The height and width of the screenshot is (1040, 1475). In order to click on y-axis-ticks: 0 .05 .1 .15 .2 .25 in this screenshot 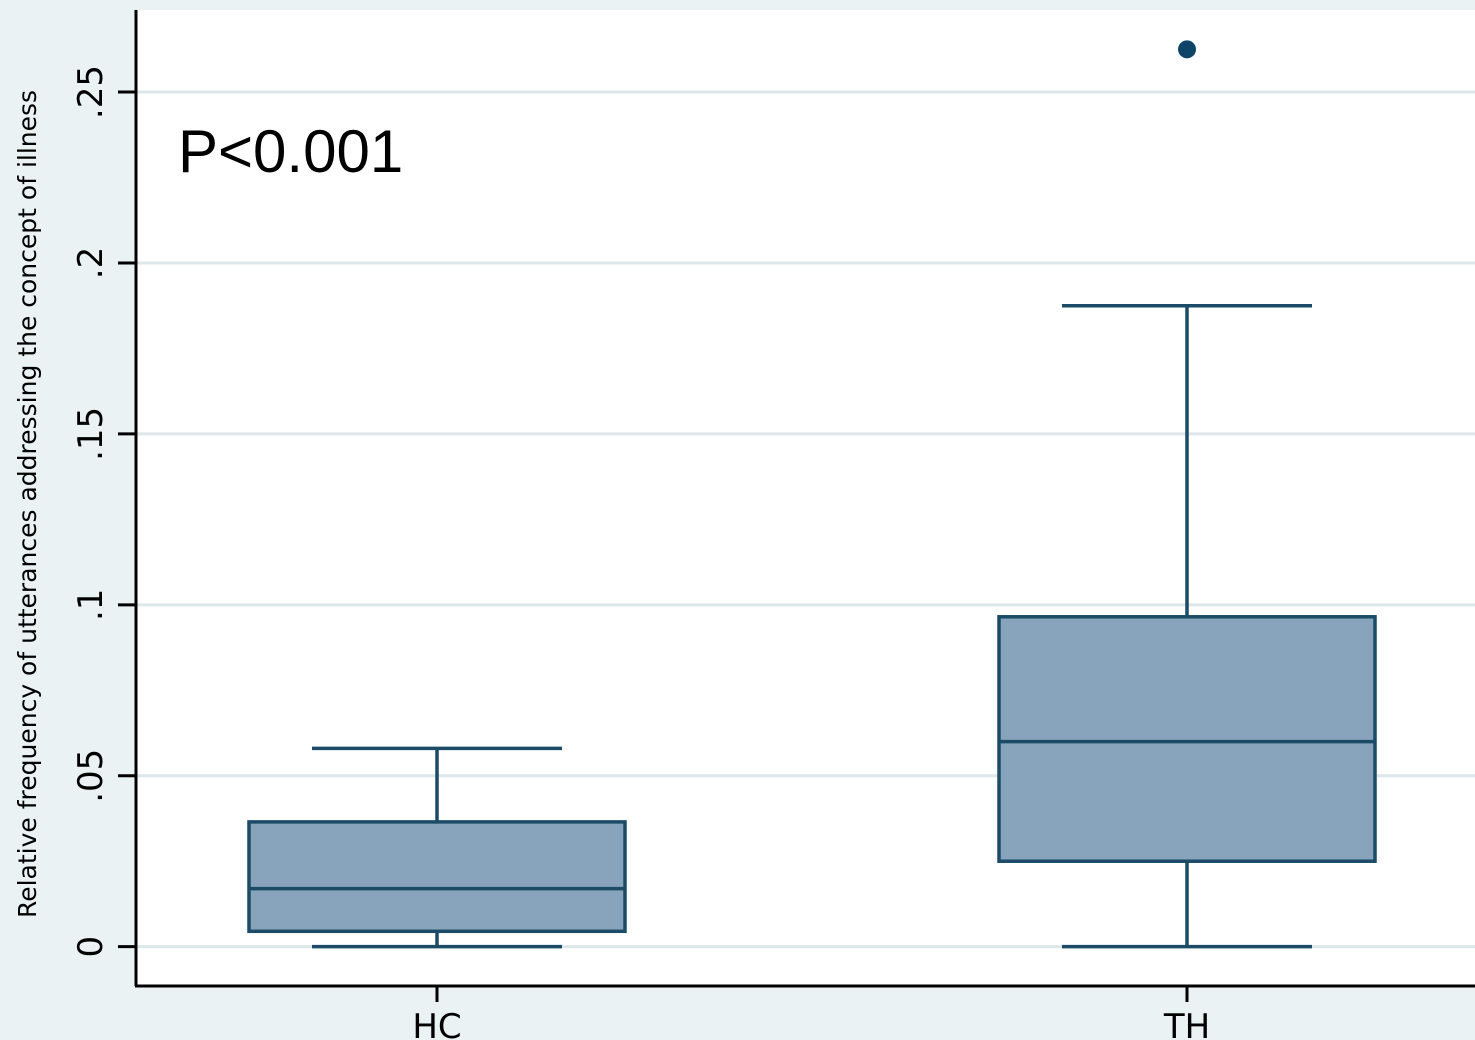, I will do `click(103, 511)`.